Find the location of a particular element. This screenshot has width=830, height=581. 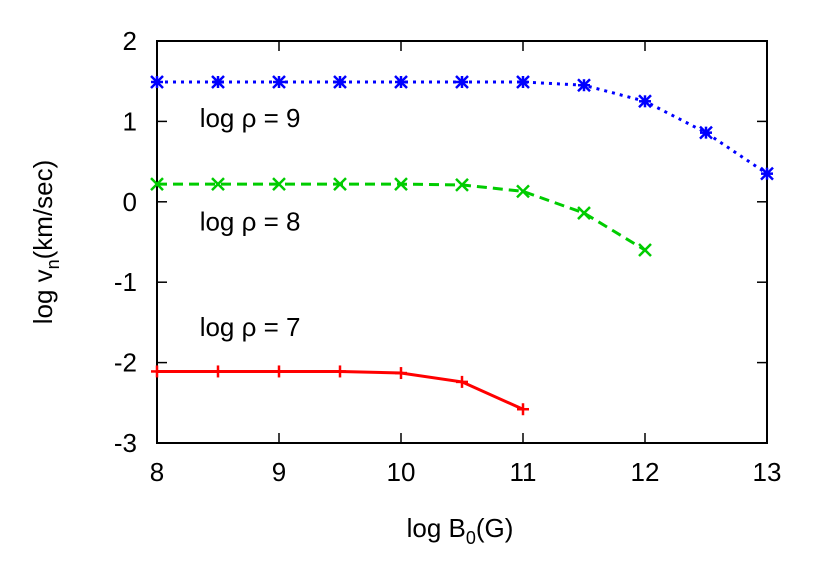

y-axis-label: log vn(km/sec) is located at coordinates (45, 242).